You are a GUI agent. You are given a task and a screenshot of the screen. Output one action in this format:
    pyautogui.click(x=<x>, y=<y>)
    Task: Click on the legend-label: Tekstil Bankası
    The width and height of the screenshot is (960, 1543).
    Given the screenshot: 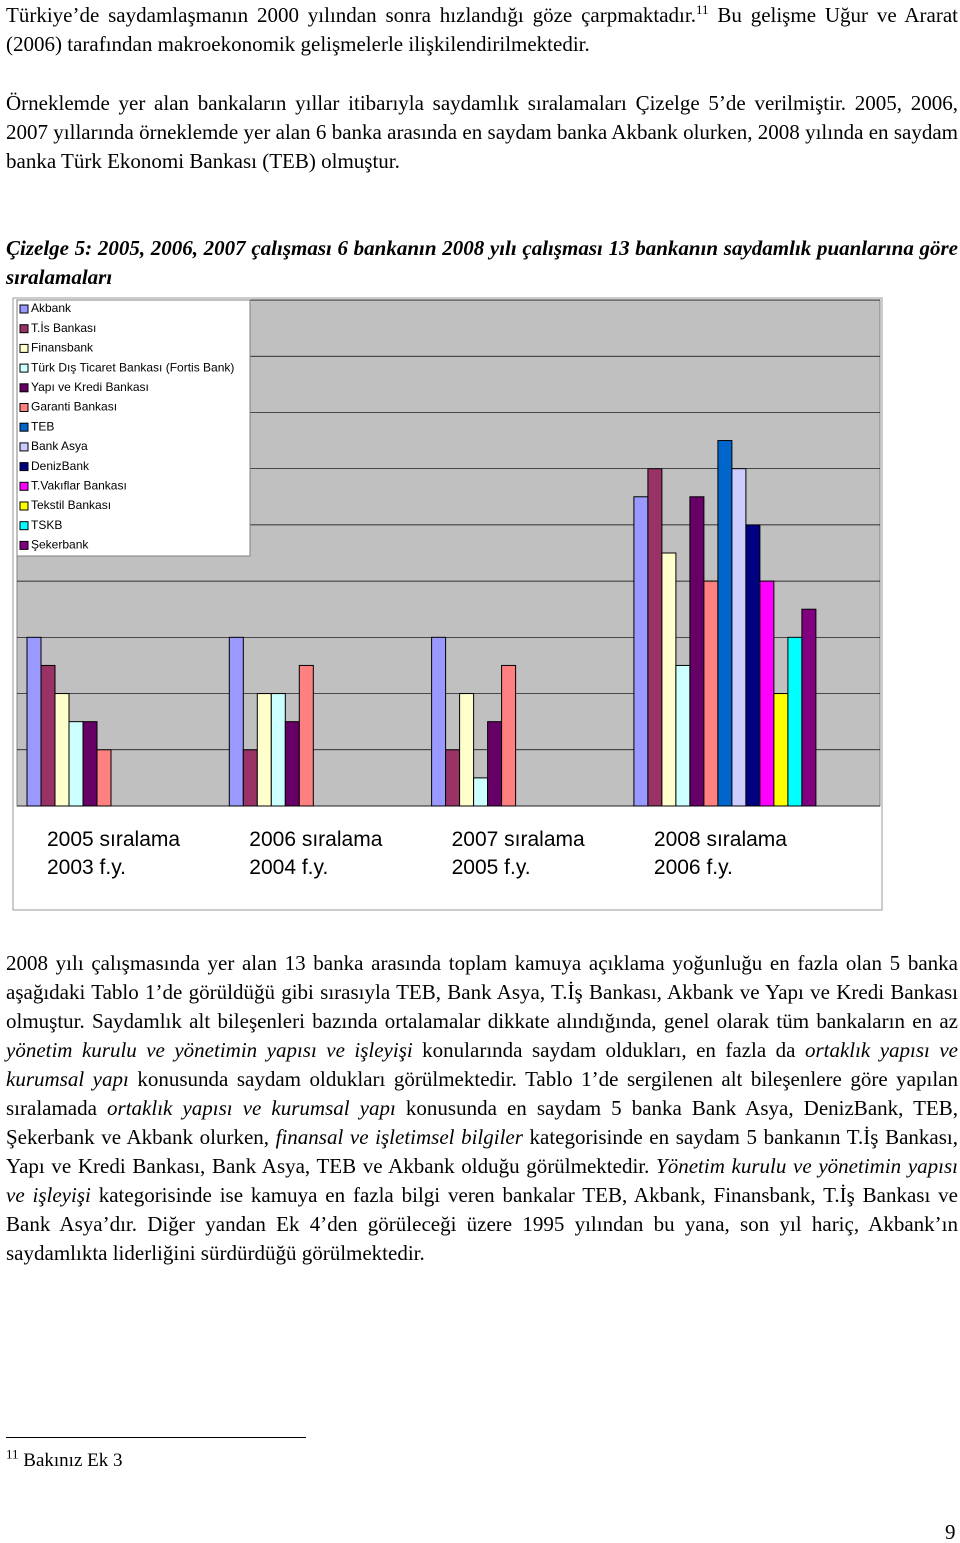 What is the action you would take?
    pyautogui.click(x=71, y=505)
    